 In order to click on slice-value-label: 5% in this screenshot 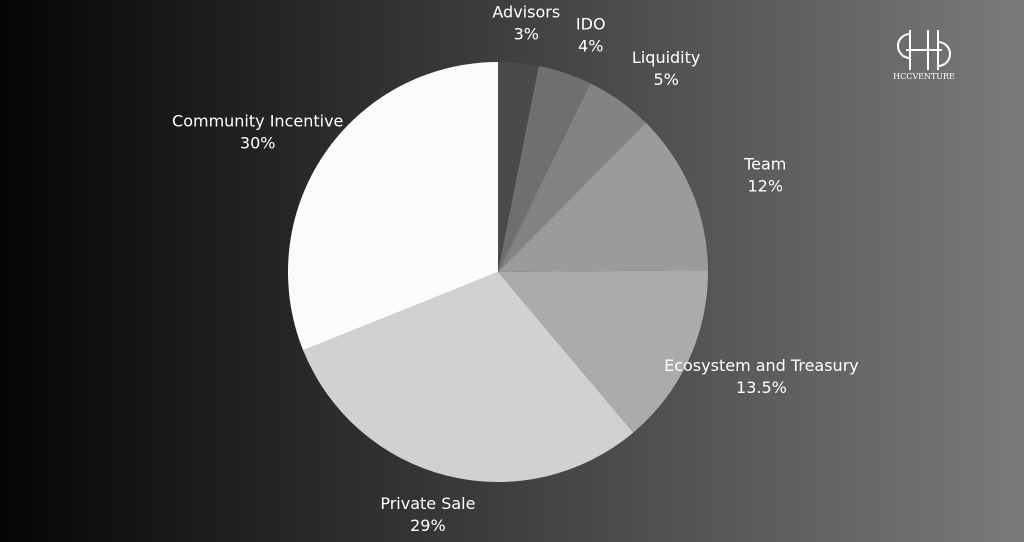, I will do `click(665, 79)`.